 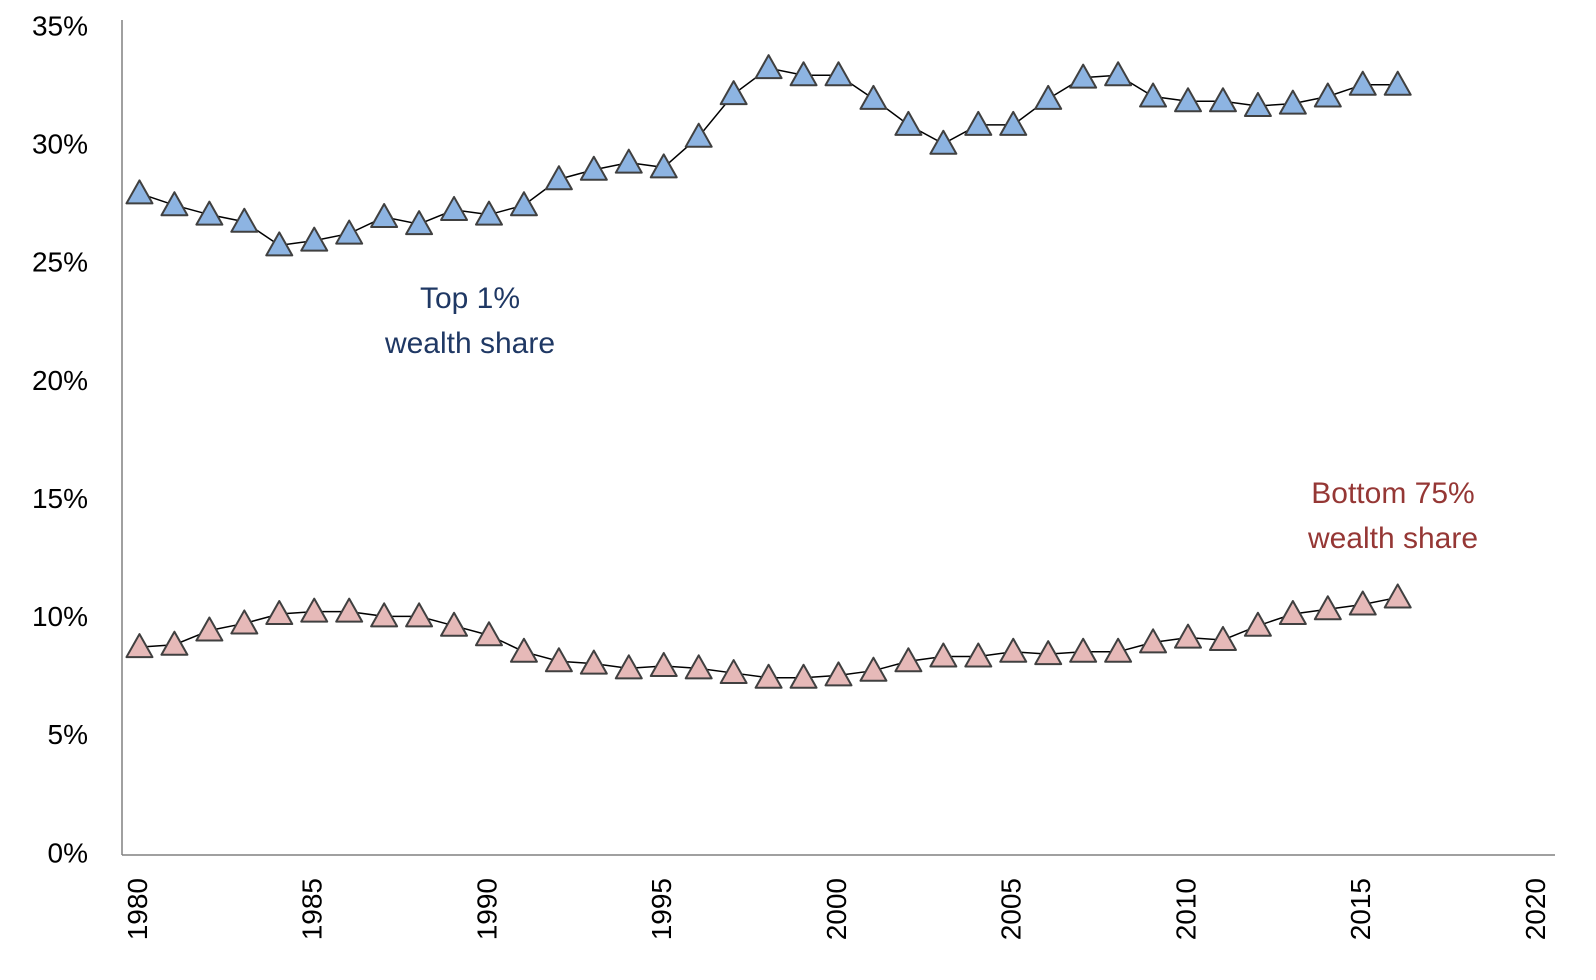 What do you see at coordinates (1185, 909) in the screenshot?
I see `x-tick-label: 2010` at bounding box center [1185, 909].